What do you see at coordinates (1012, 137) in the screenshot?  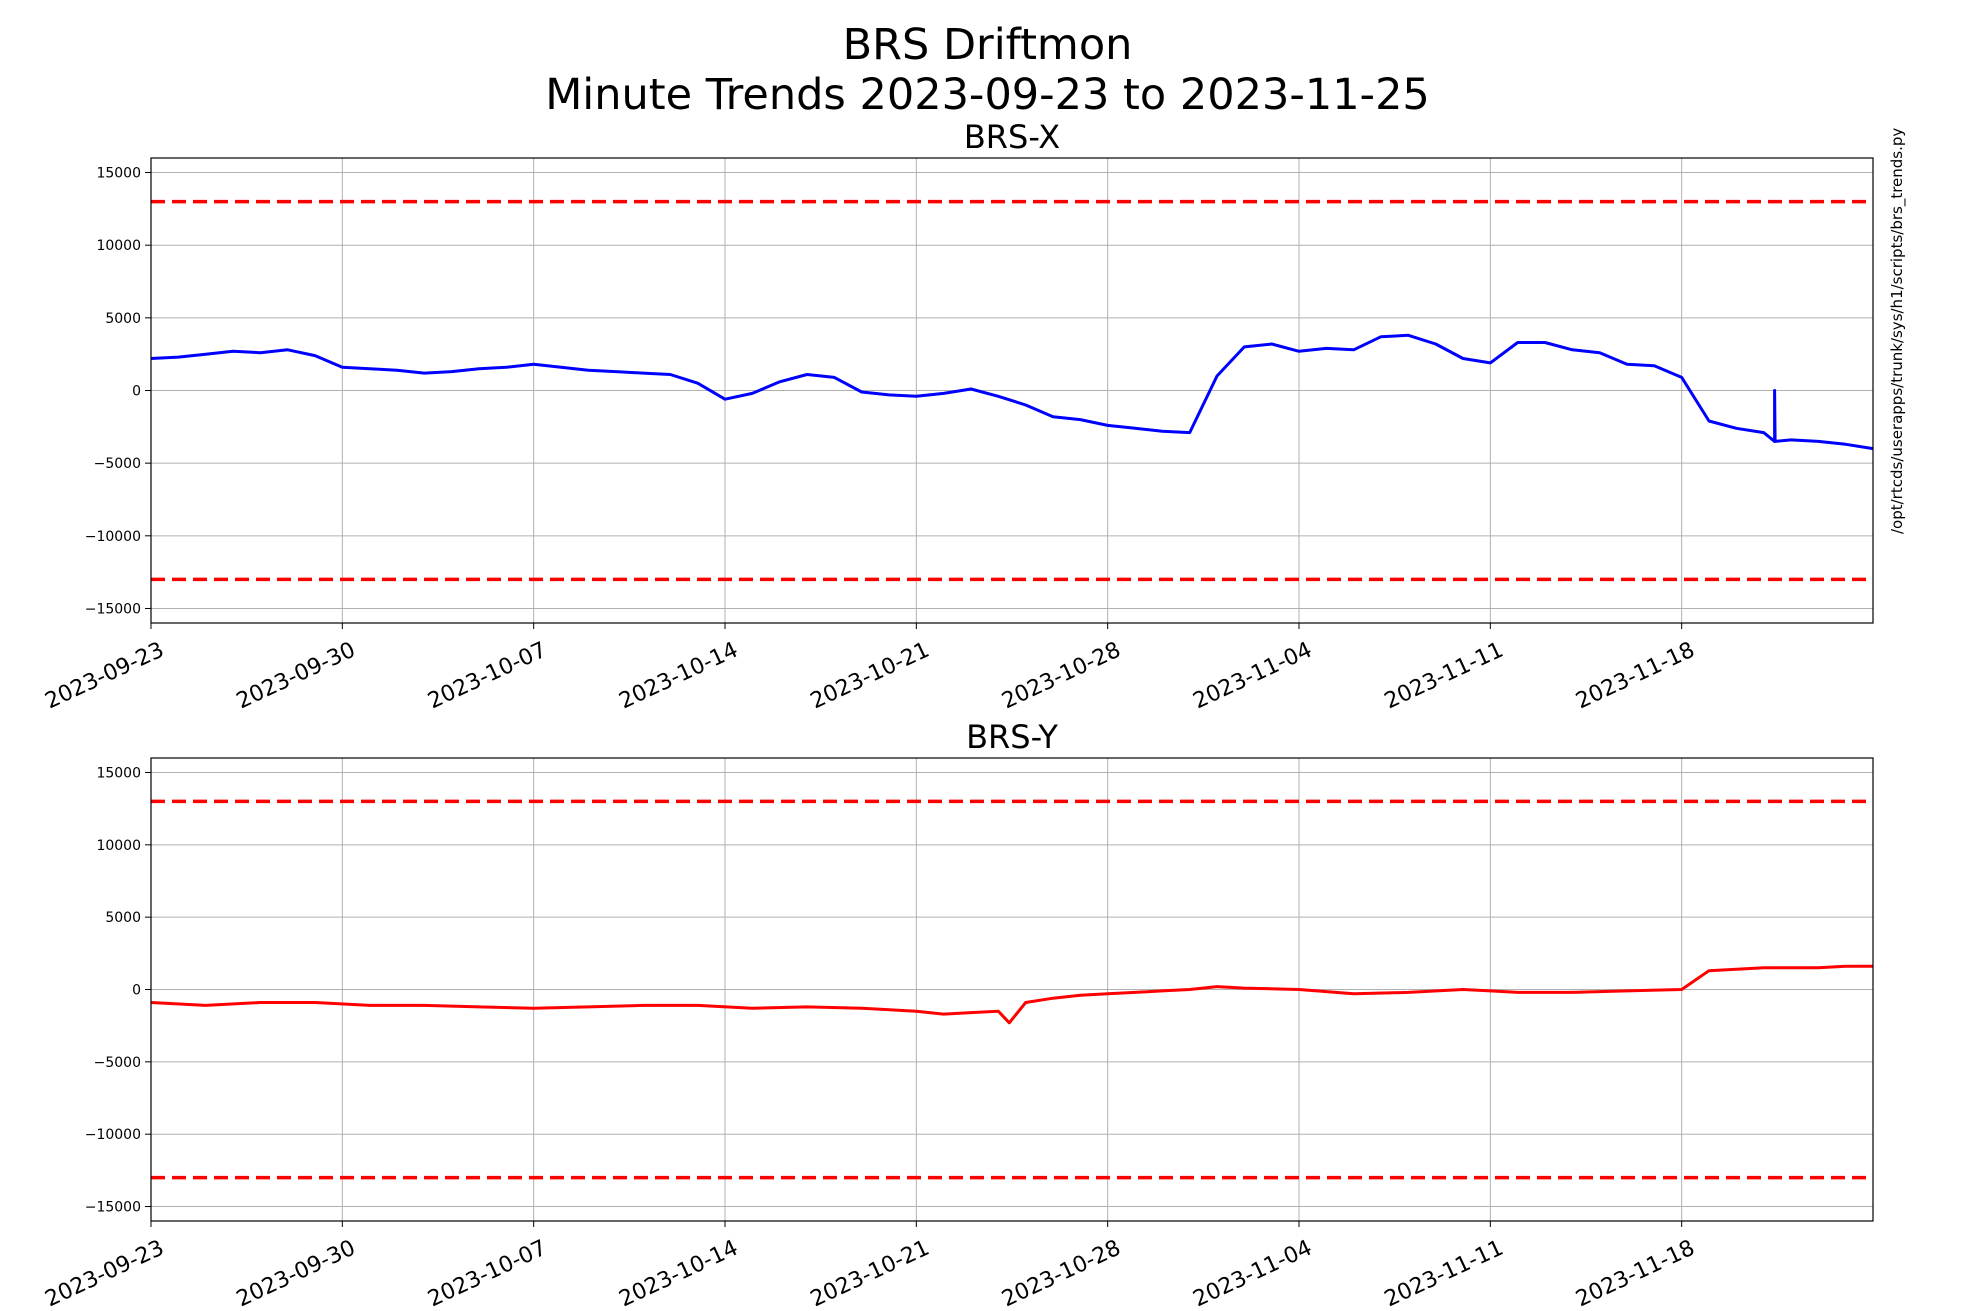 I see `panel-title: BRS-X` at bounding box center [1012, 137].